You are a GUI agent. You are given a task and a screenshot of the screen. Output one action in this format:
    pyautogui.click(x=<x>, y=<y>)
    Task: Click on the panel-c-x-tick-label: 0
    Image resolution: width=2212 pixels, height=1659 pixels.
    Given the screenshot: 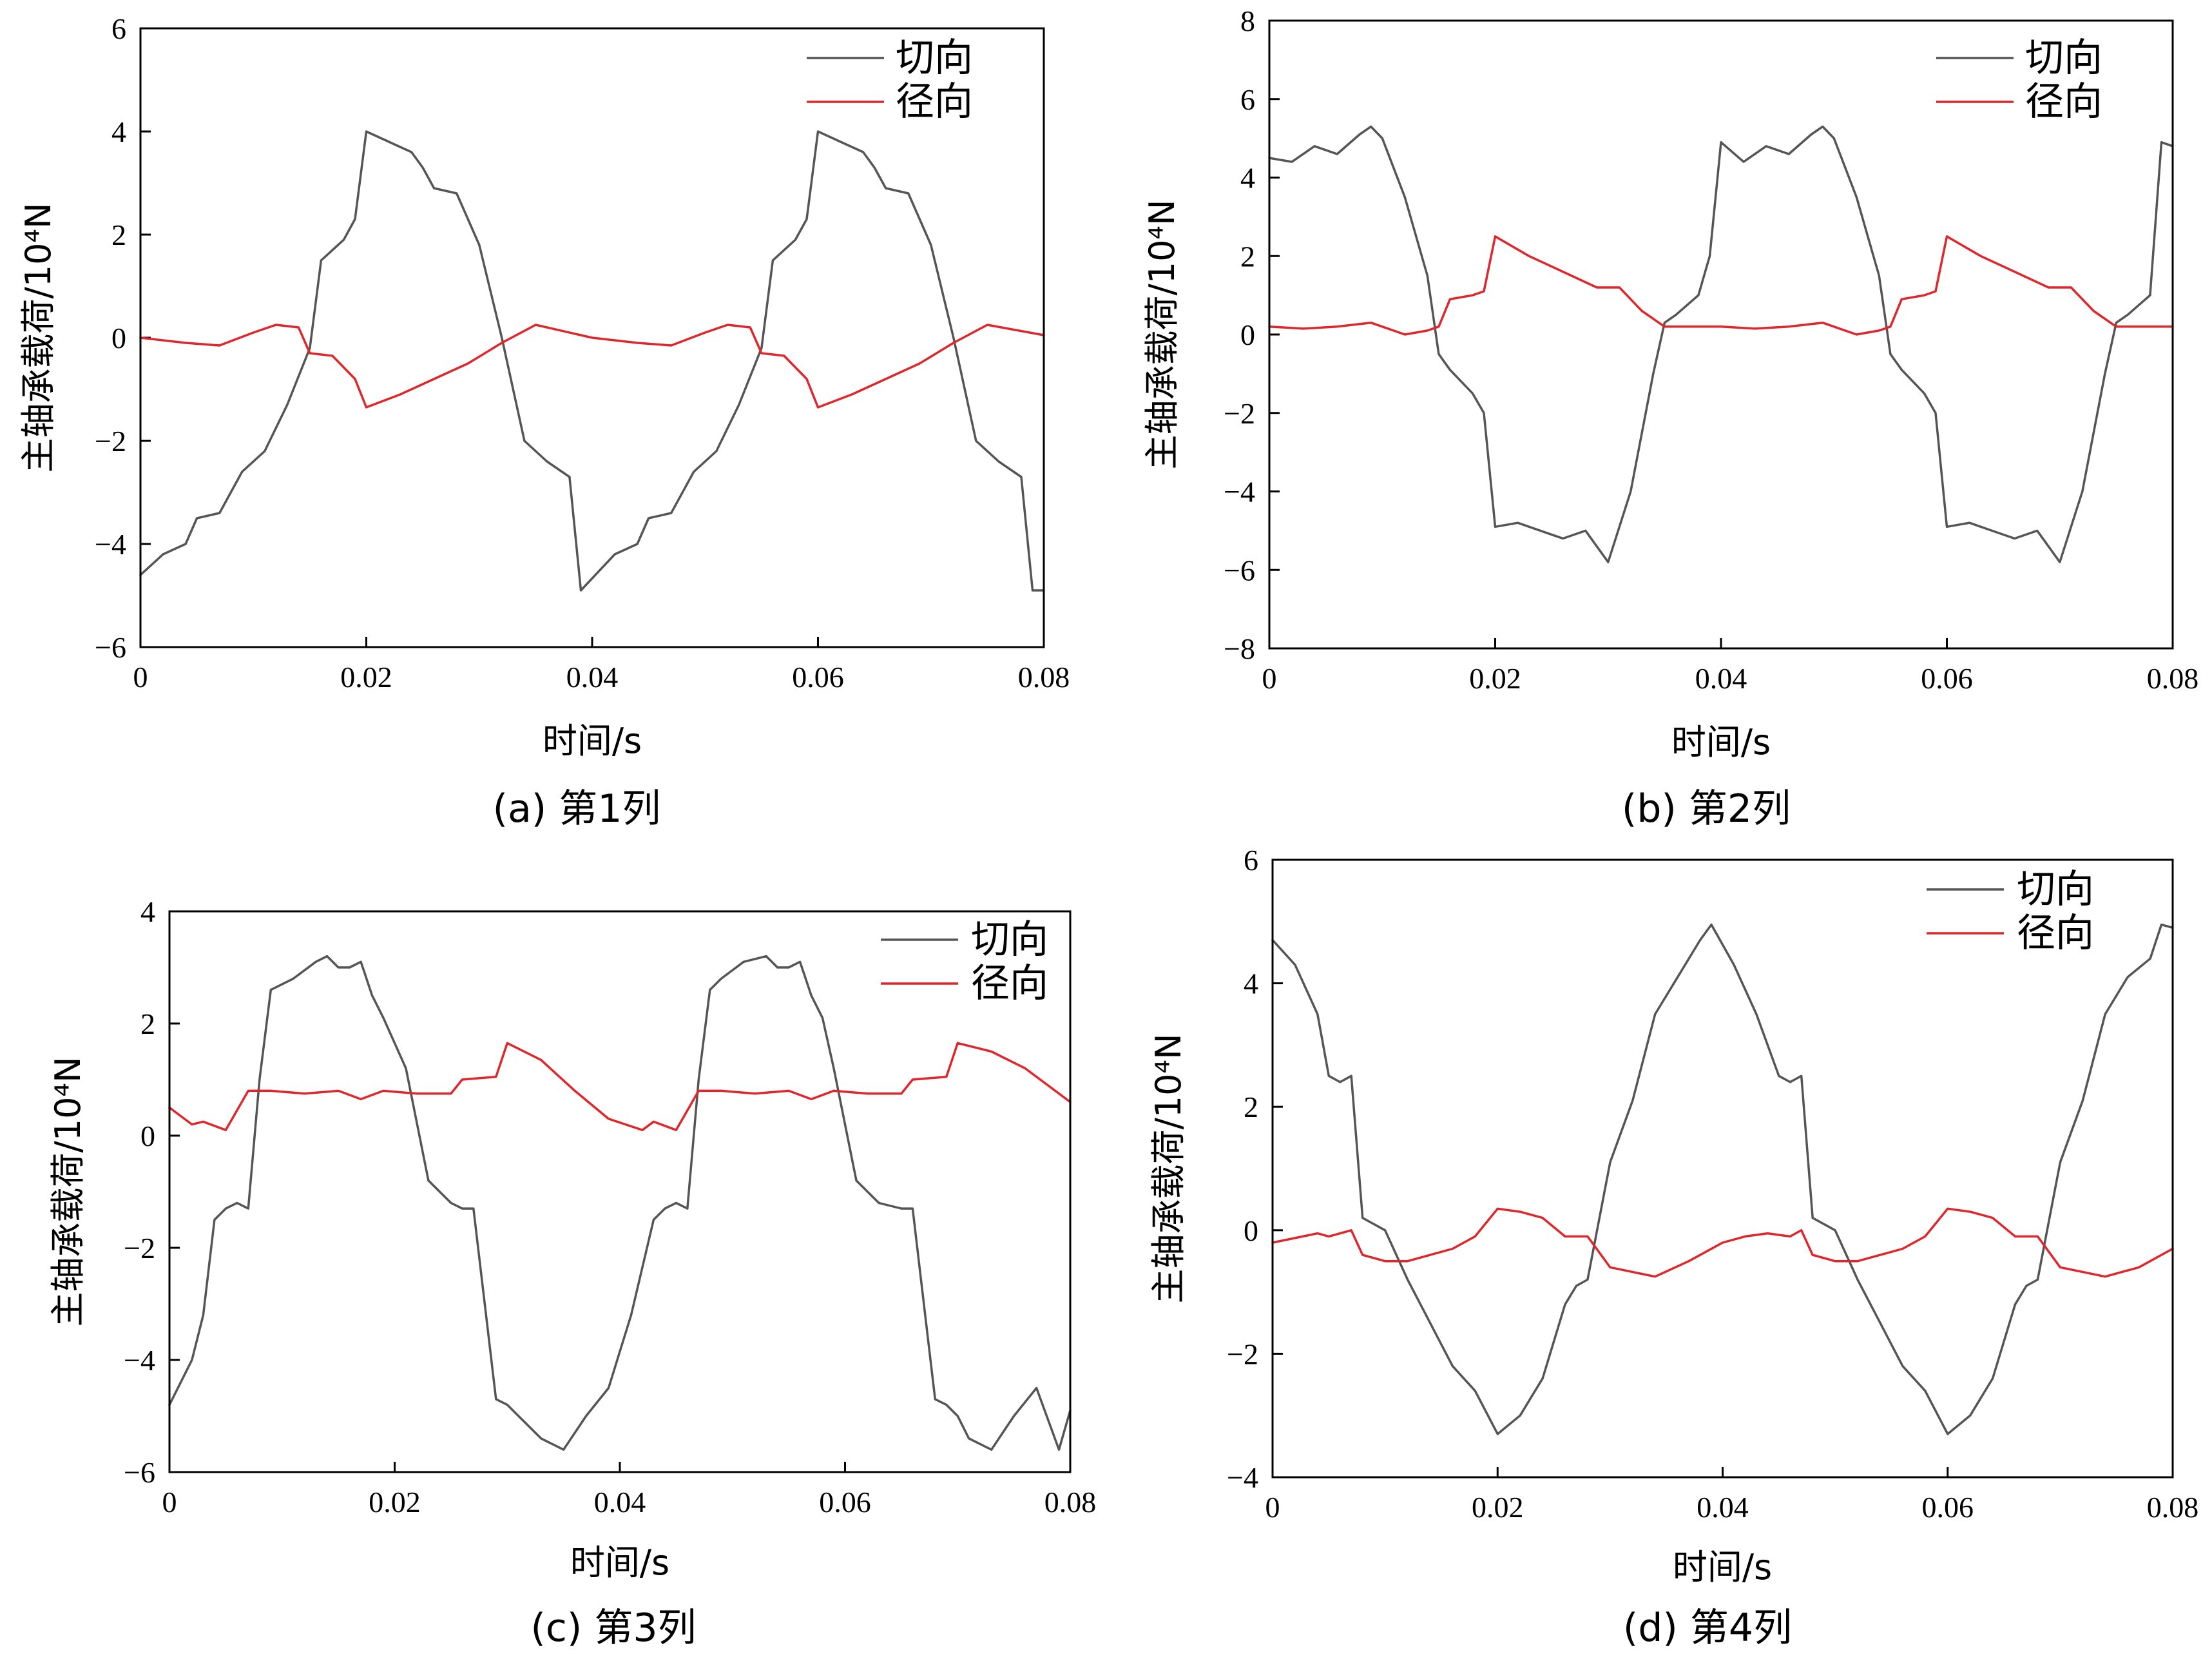 What is the action you would take?
    pyautogui.click(x=169, y=1502)
    